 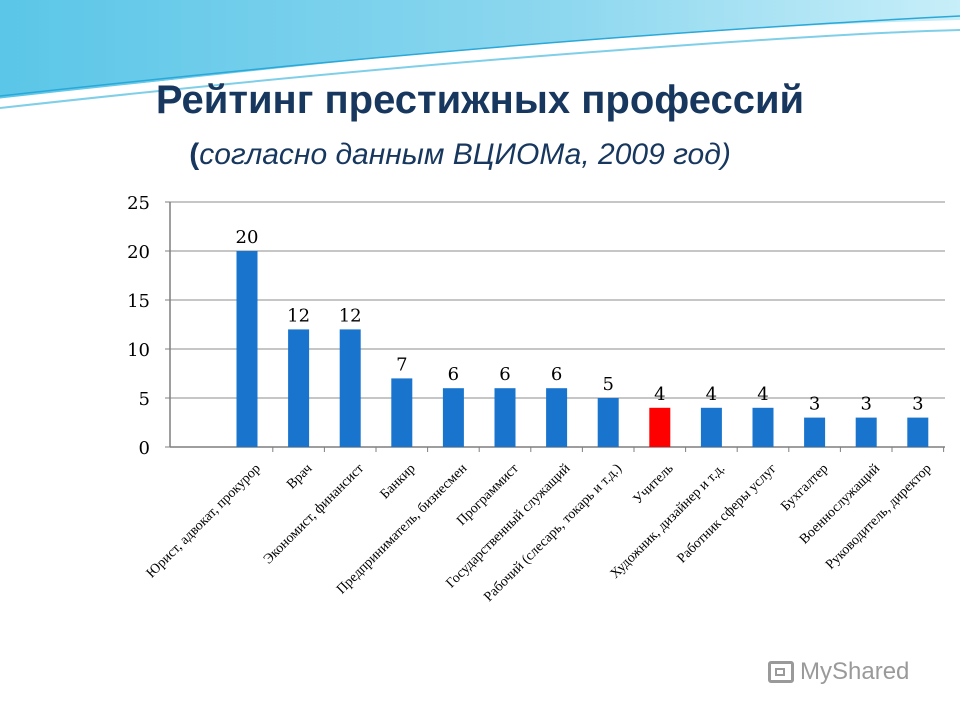 What do you see at coordinates (781, 672) in the screenshot?
I see `presentation-logo-icon` at bounding box center [781, 672].